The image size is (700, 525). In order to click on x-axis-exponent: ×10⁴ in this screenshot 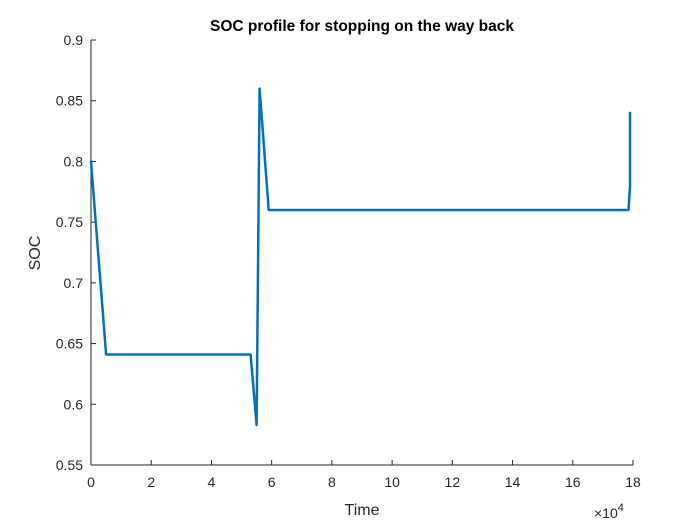, I will do `click(609, 511)`.